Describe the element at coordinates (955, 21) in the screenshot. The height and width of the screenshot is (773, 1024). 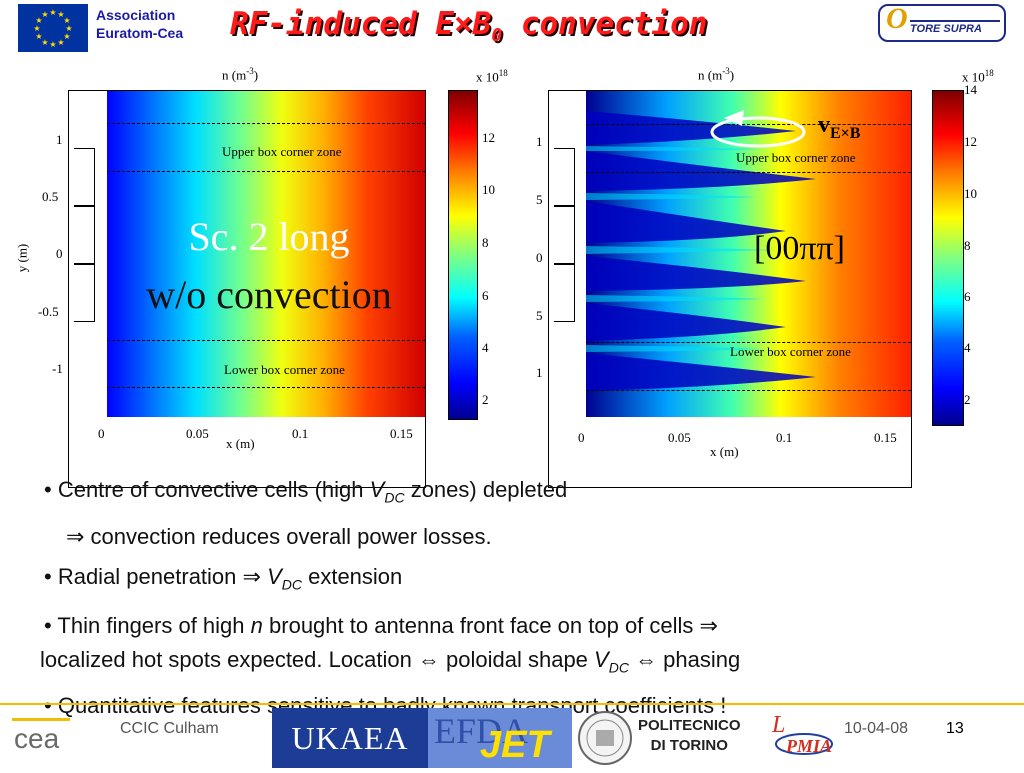
I see `tore-underline` at that location.